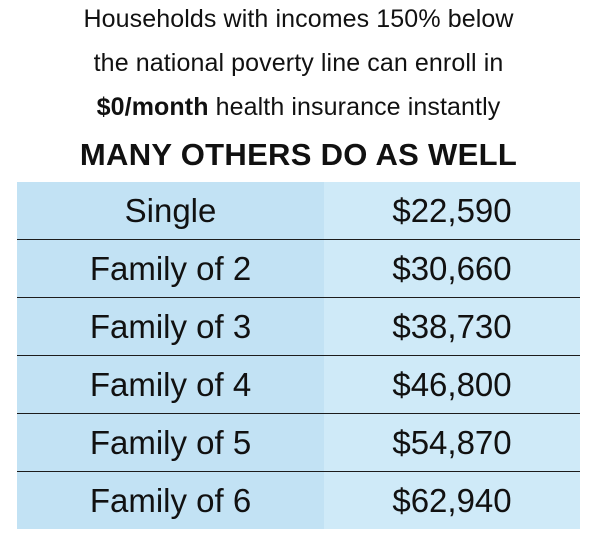 The width and height of the screenshot is (597, 538). I want to click on price-highlight: $0/month, so click(152, 107).